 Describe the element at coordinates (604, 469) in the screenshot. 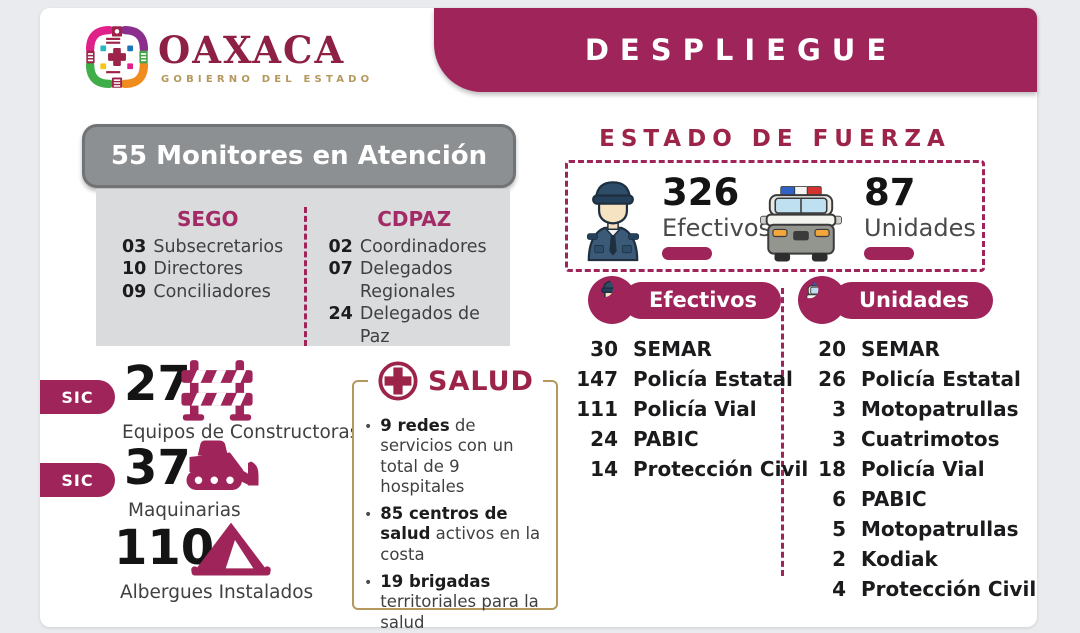

I see `item-count: 14` at that location.